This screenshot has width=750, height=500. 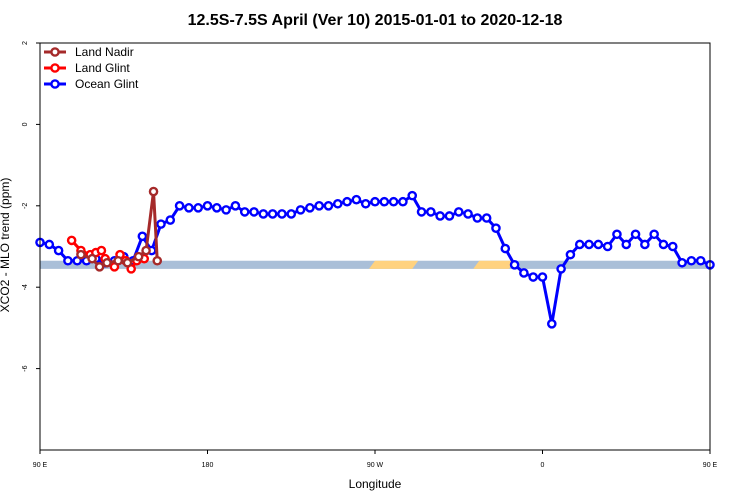 I want to click on legend-item: Land Glint, so click(x=87, y=68).